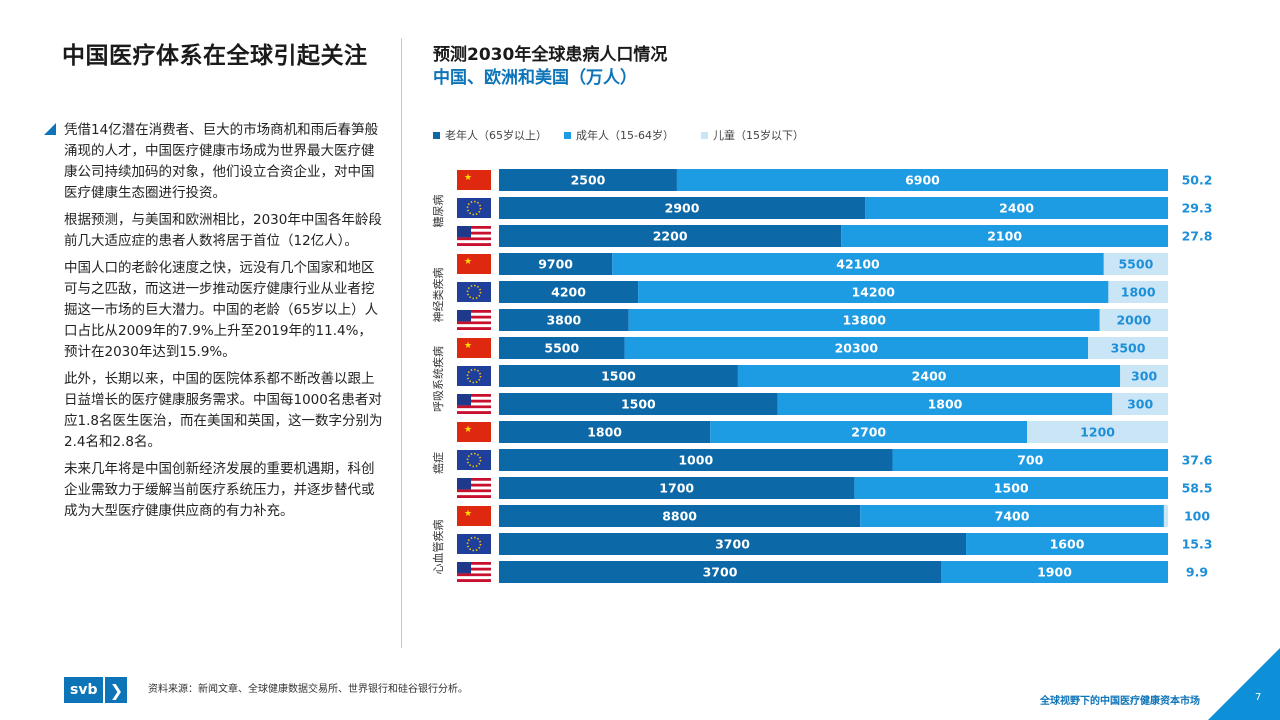 Image resolution: width=1280 pixels, height=720 pixels. I want to click on data-label: 1900, so click(1054, 572).